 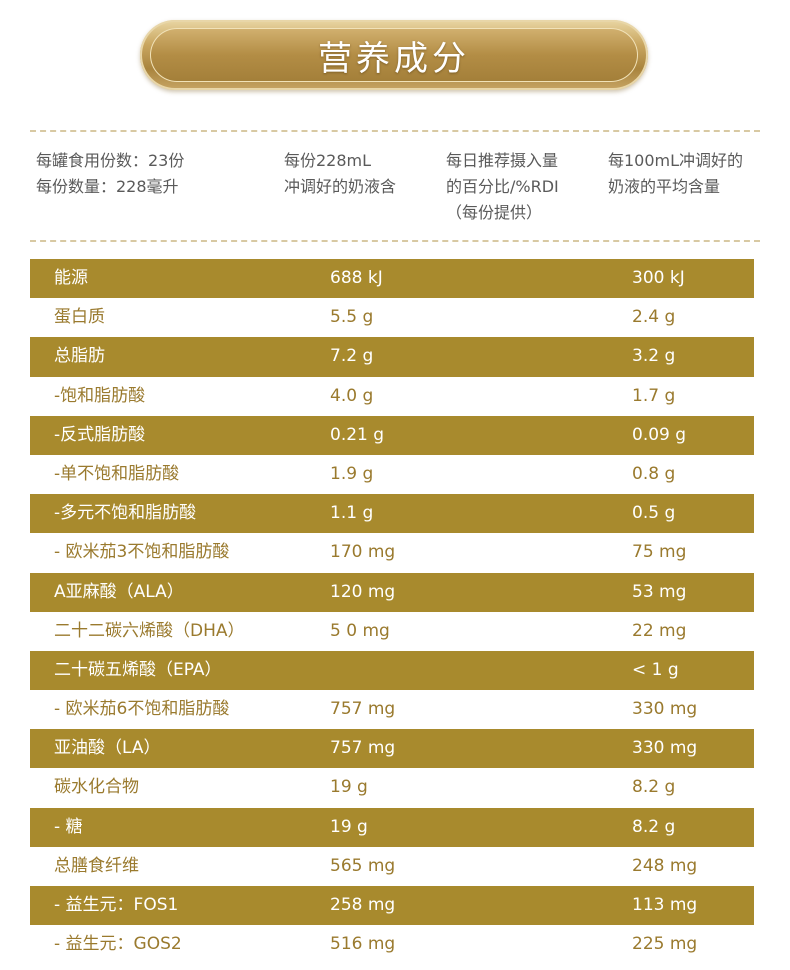 What do you see at coordinates (654, 513) in the screenshot?
I see `per-100ml-value: 0.5 g` at bounding box center [654, 513].